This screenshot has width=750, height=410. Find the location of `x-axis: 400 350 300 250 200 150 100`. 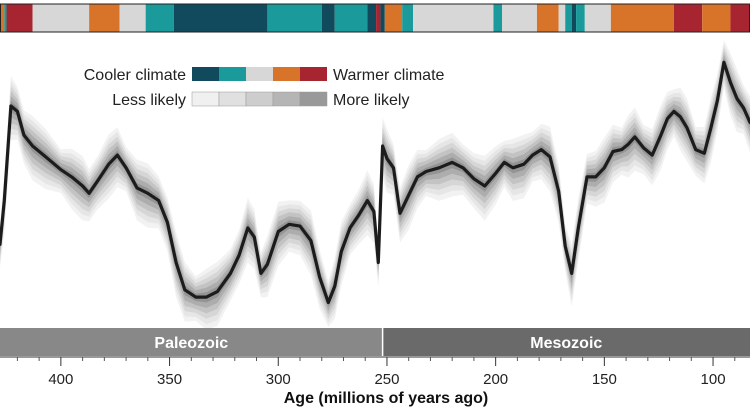

x-axis: 400 350 300 250 200 150 100 is located at coordinates (375, 372).